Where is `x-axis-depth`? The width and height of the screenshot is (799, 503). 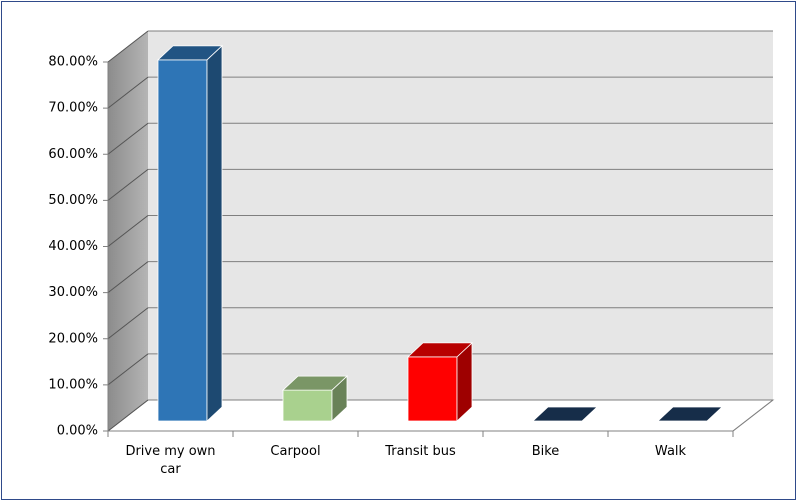
x-axis-depth is located at coordinates (753, 415).